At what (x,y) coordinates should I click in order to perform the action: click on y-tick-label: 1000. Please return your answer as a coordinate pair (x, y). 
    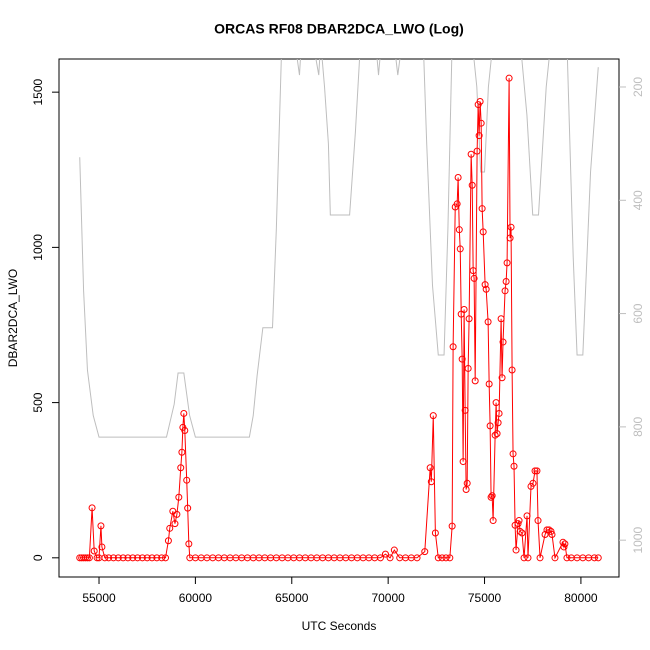
    Looking at the image, I should click on (38, 247).